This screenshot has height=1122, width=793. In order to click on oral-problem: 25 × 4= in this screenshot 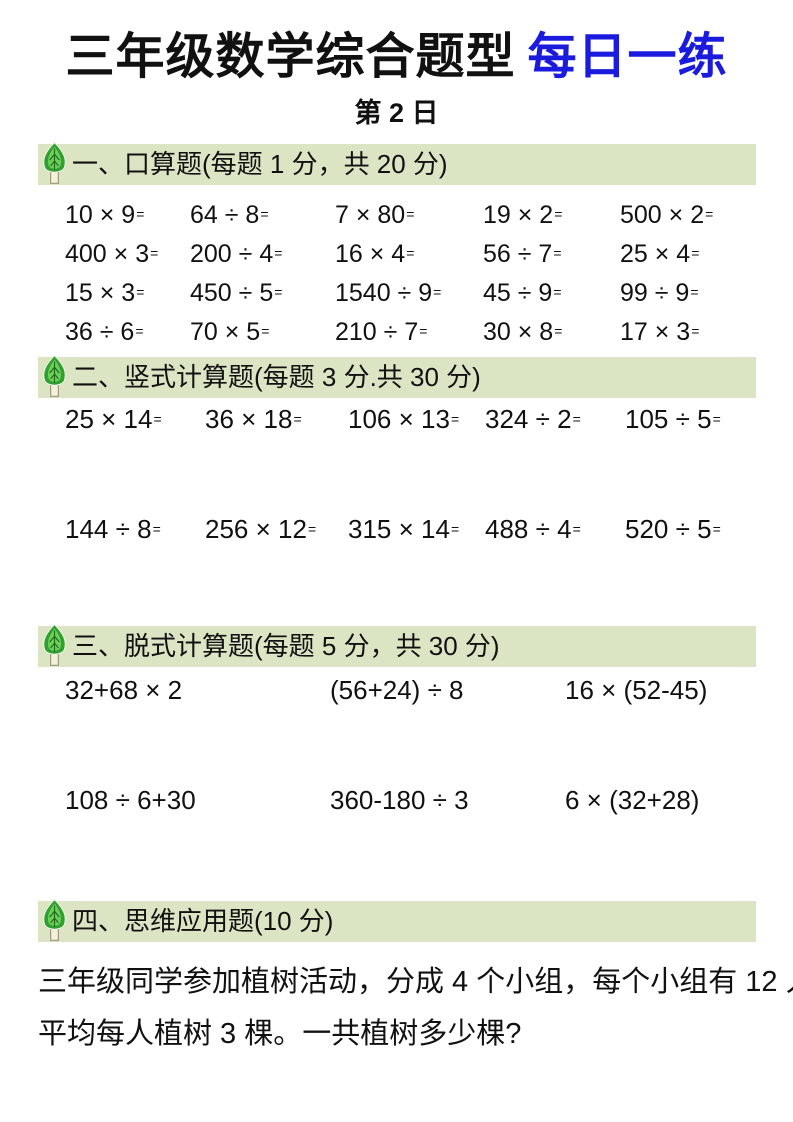, I will do `click(706, 253)`.